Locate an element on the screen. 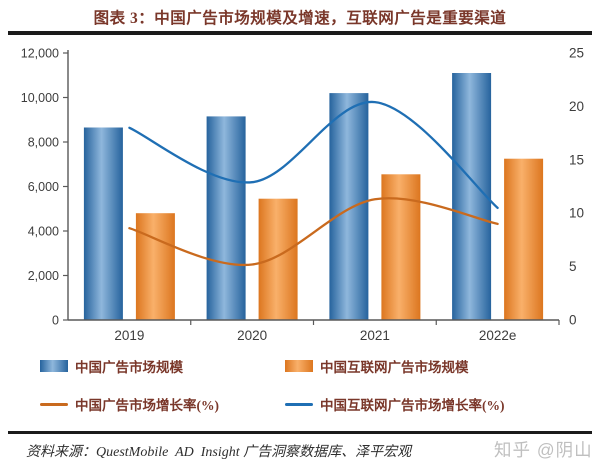 The image size is (600, 470). bar-series0-2020 is located at coordinates (226, 218).